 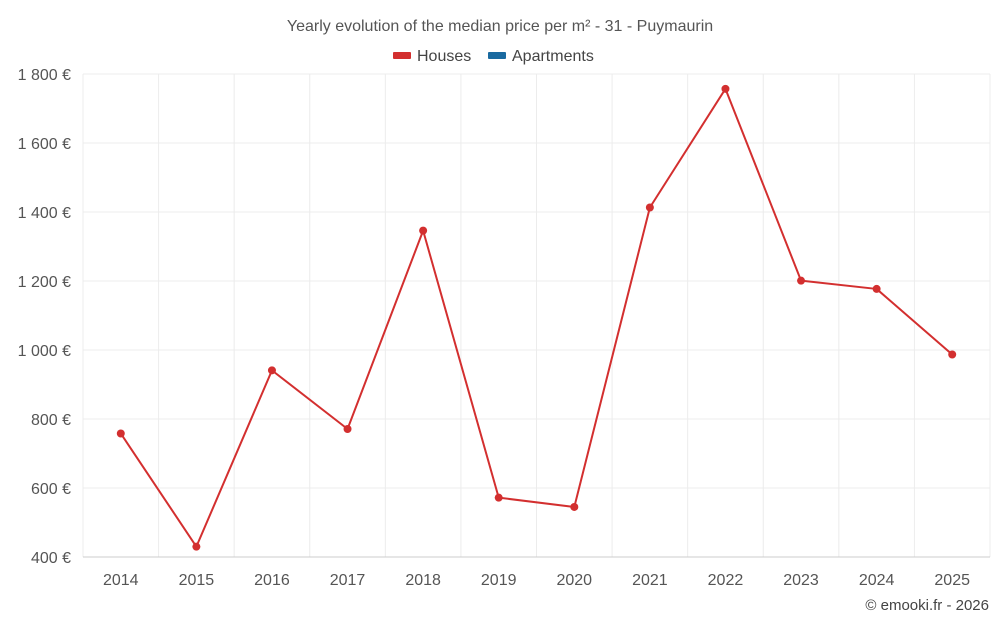 What do you see at coordinates (197, 580) in the screenshot?
I see `x-tick-label: 2015` at bounding box center [197, 580].